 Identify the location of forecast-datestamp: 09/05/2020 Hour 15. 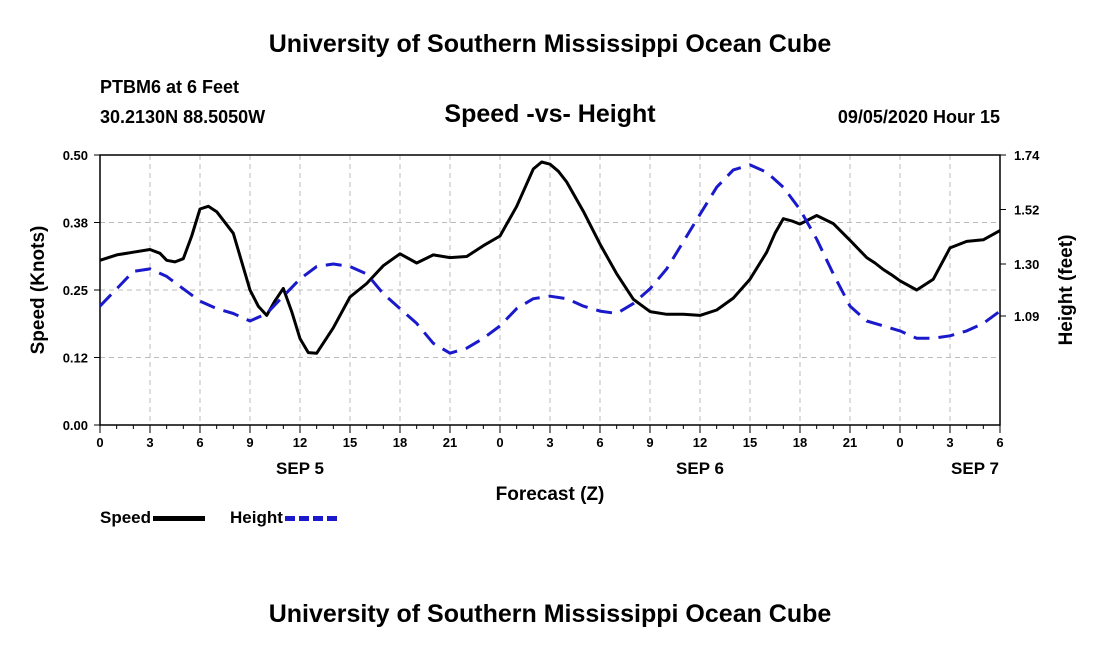
(918, 117).